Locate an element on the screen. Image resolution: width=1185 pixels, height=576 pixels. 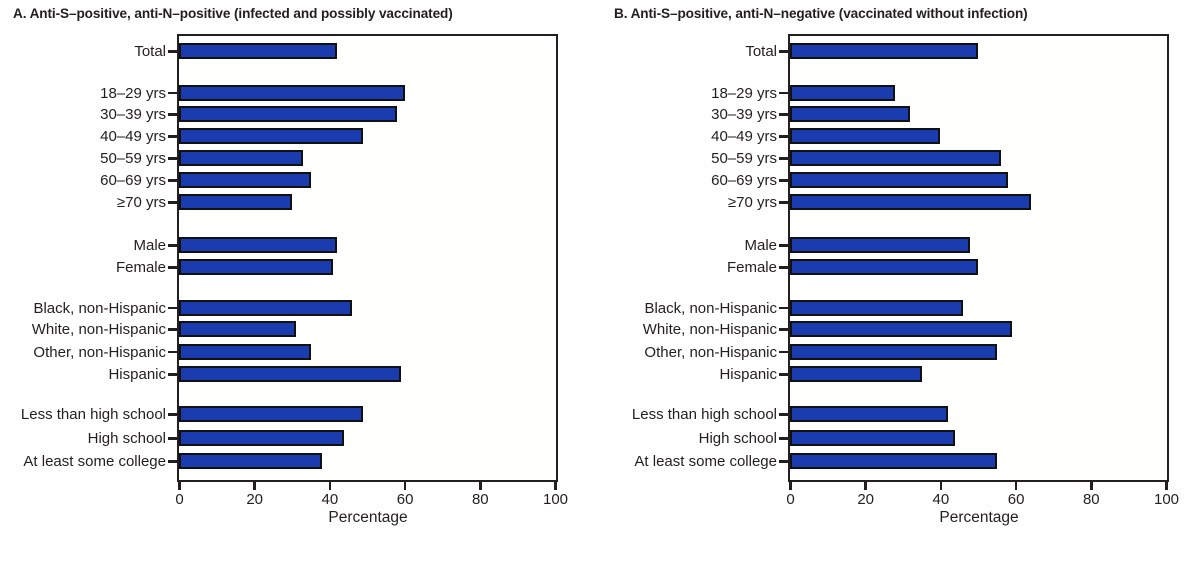
panel-a-bar-female is located at coordinates (256, 266).